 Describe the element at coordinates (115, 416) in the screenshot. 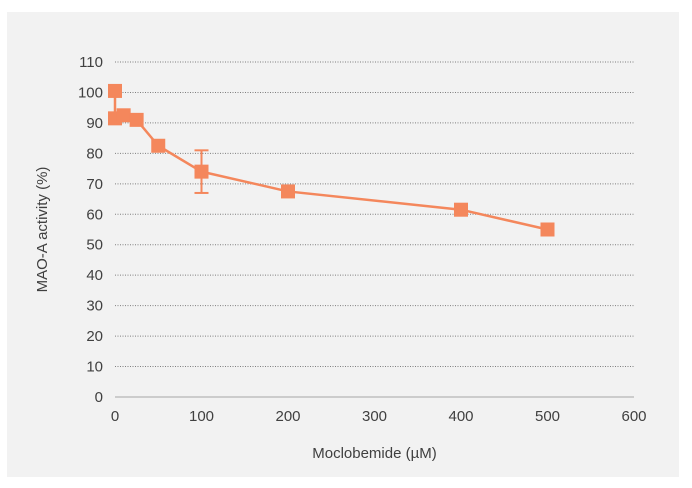

I see `x-tick-label-0: 0` at that location.